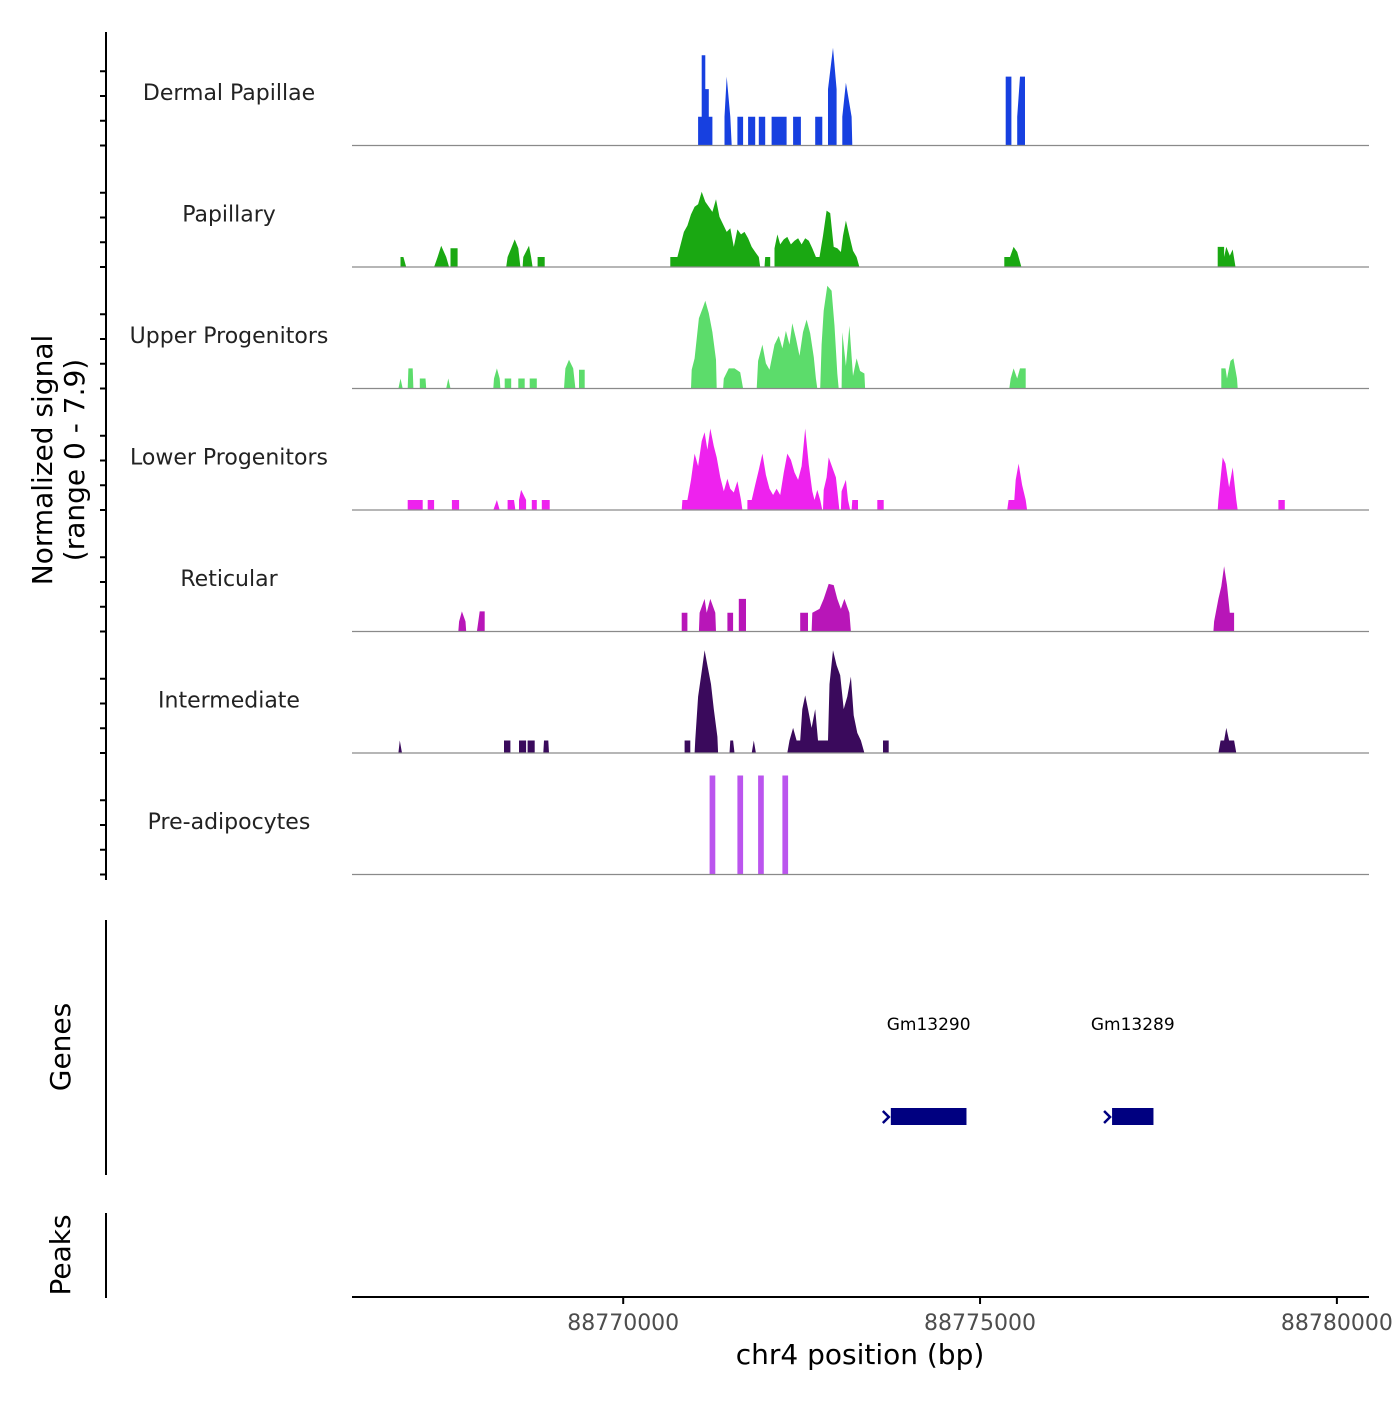 The height and width of the screenshot is (1404, 1400). I want to click on signal-area-dermal-papillae, so click(861, 96).